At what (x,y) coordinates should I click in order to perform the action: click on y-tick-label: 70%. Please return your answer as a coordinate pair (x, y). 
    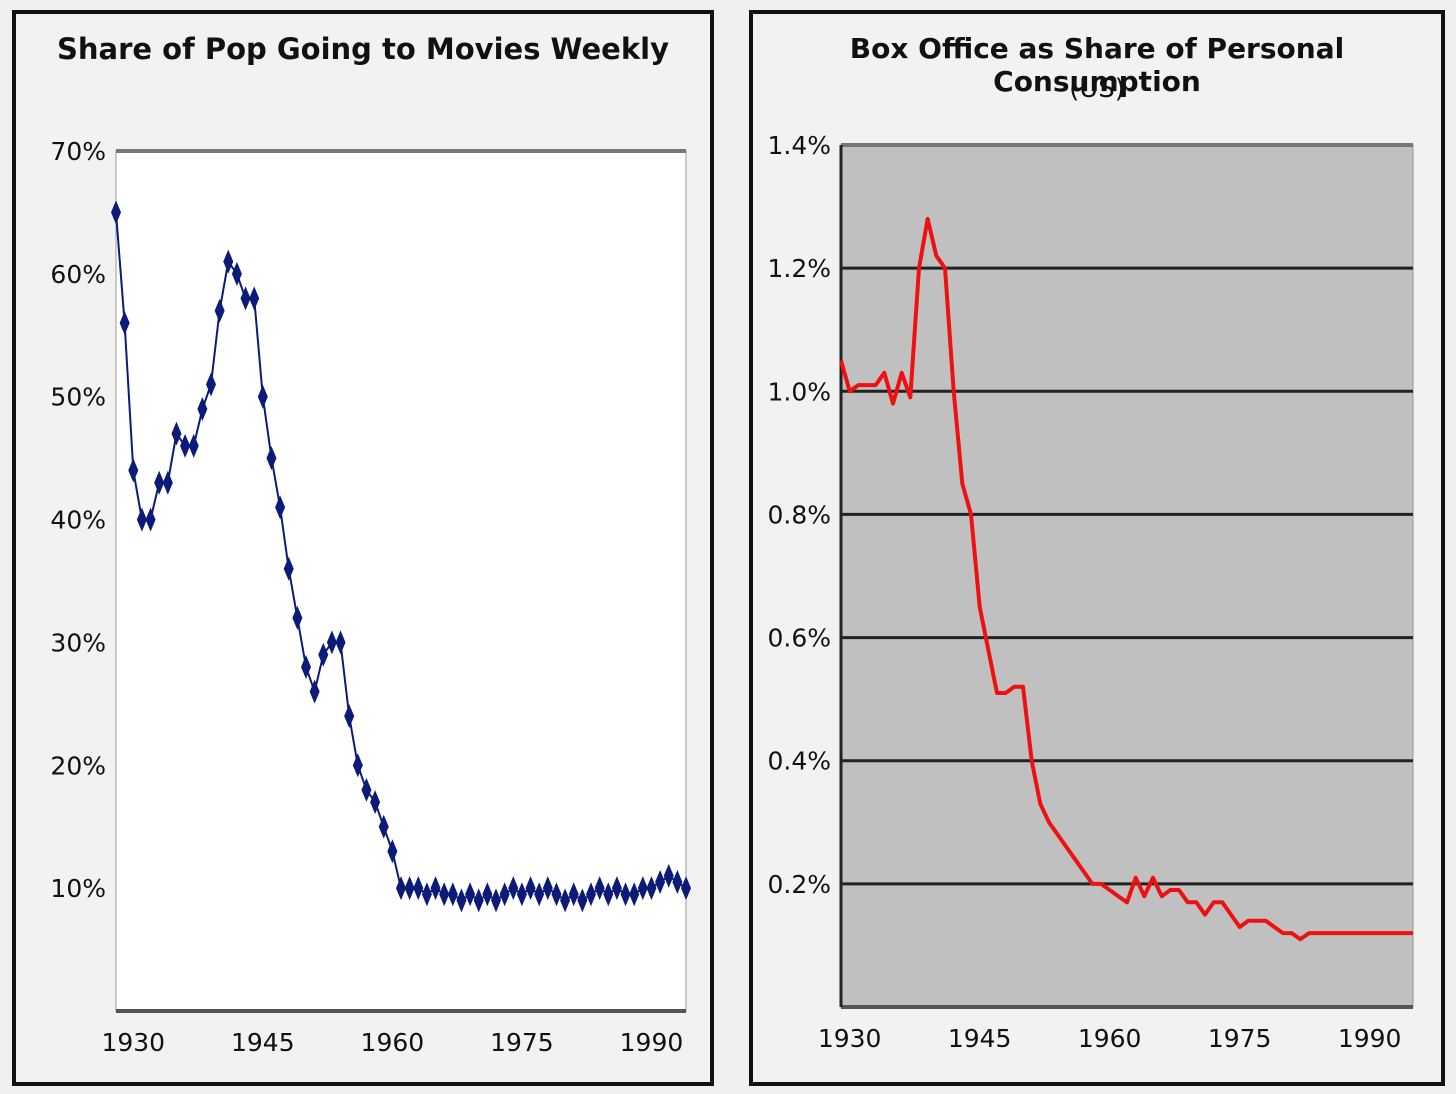
    Looking at the image, I should click on (78, 151).